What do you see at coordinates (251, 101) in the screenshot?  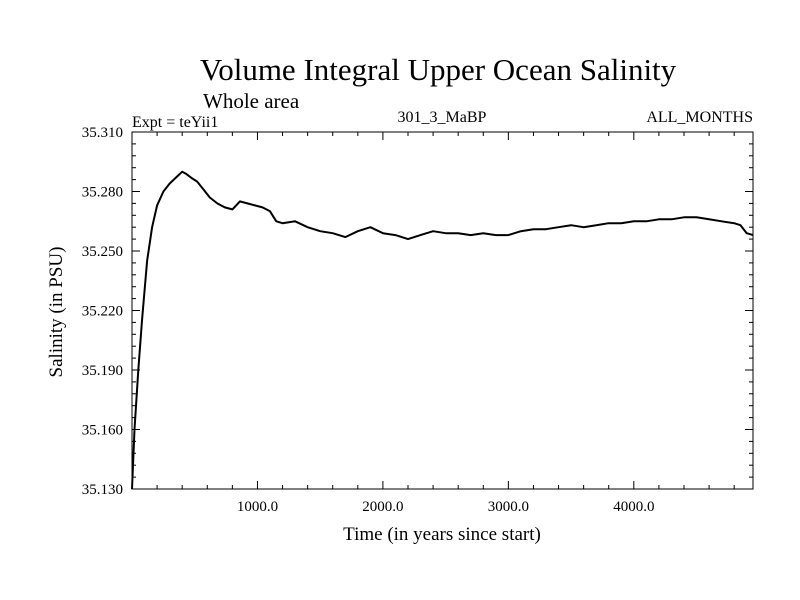 I see `chart-subtitle: Whole area` at bounding box center [251, 101].